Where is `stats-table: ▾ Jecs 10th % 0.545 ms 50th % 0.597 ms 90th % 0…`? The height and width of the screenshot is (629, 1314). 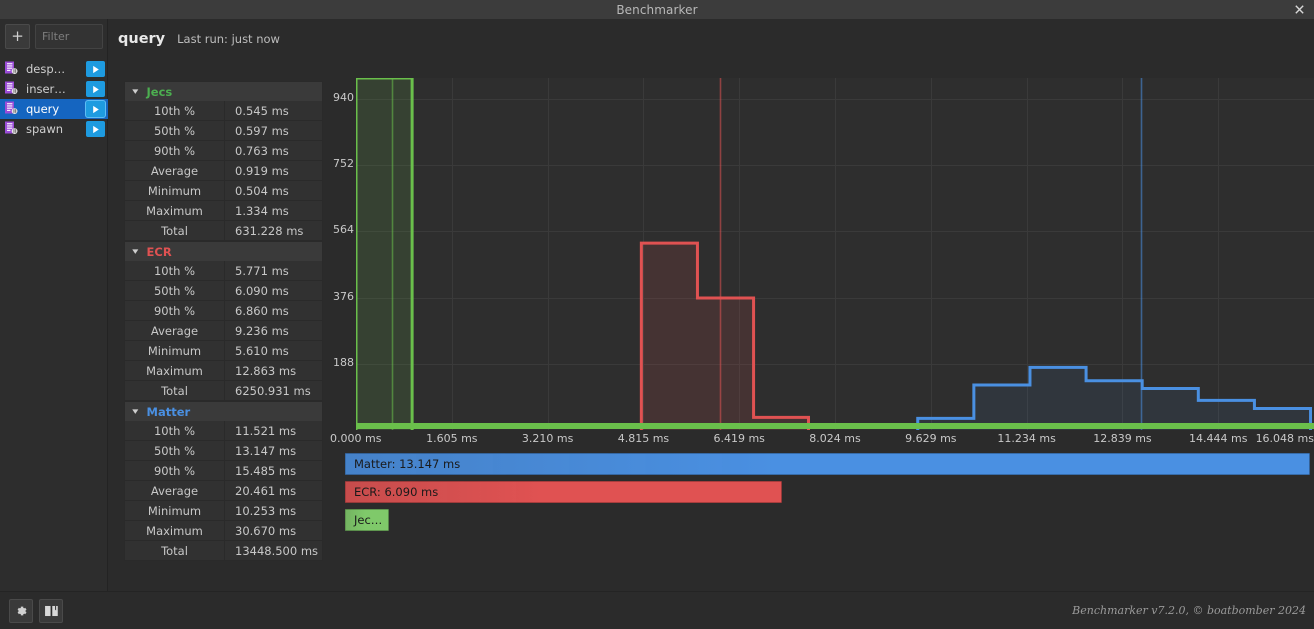
stats-table: ▾ Jecs 10th % 0.545 ms 50th % 0.597 ms 90th % 0… is located at coordinates (223, 326).